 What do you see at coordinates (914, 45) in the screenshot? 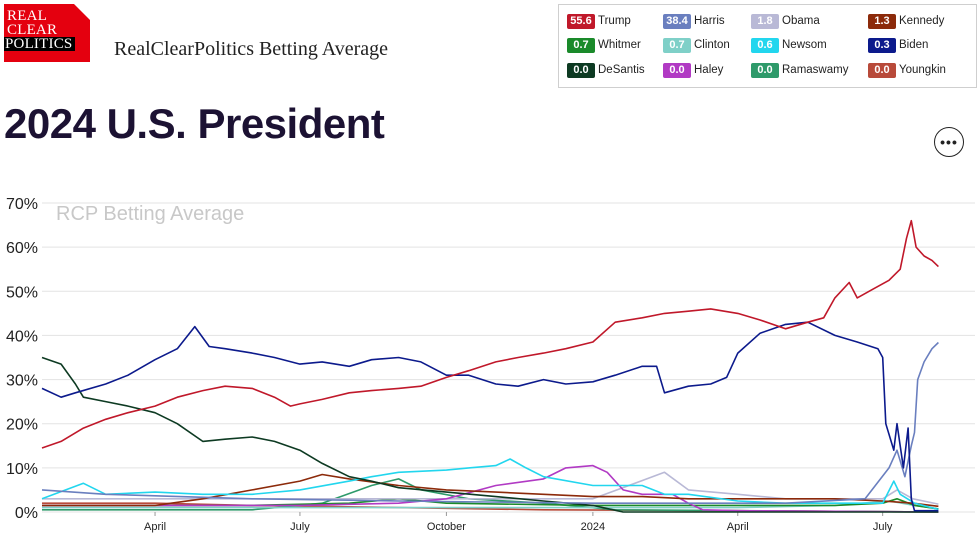
I see `legend-label: Biden` at bounding box center [914, 45].